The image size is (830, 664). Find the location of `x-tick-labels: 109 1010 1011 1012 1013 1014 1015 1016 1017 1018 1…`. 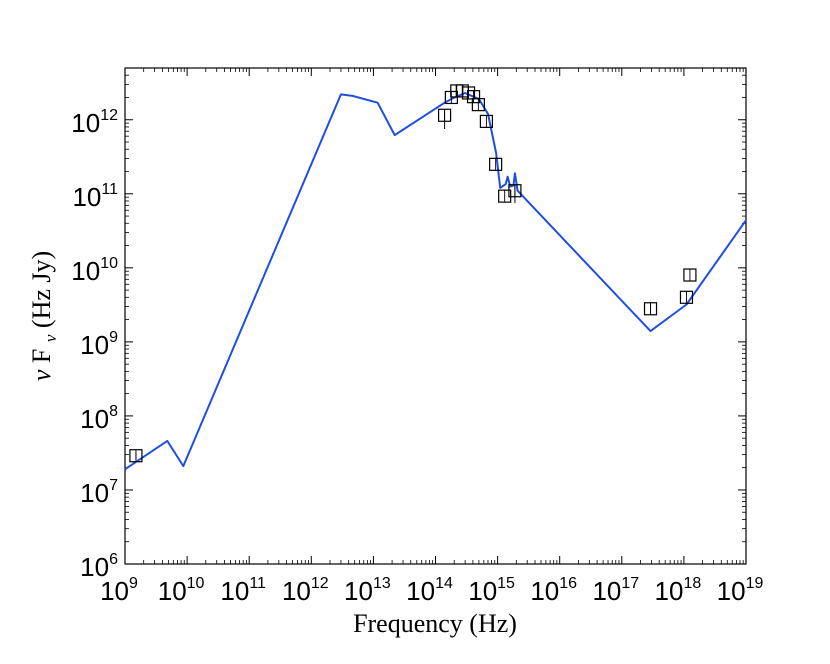

x-tick-labels: 109 1010 1011 1012 1013 1014 1015 1016 1017 1018 1… is located at coordinates (431, 590).